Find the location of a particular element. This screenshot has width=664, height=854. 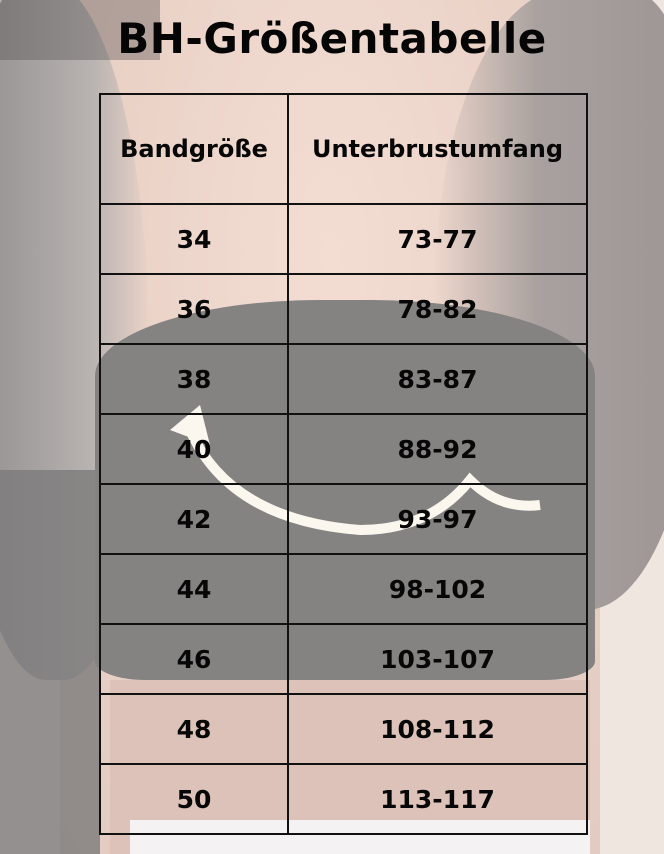

band-size-cell: 44 is located at coordinates (194, 589).